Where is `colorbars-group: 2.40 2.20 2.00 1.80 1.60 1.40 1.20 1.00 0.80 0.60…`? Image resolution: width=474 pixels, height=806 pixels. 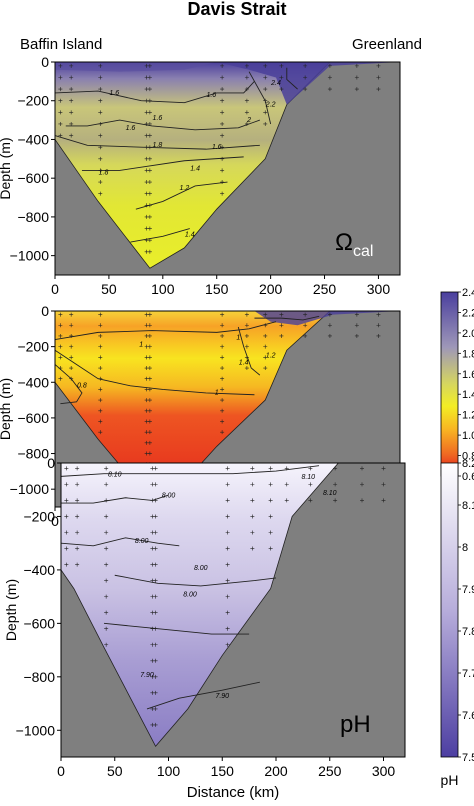
colorbars-group: 2.40 2.20 2.00 1.80 1.60 1.40 1.20 1.00 0.80 0.60… is located at coordinates (457, 537).